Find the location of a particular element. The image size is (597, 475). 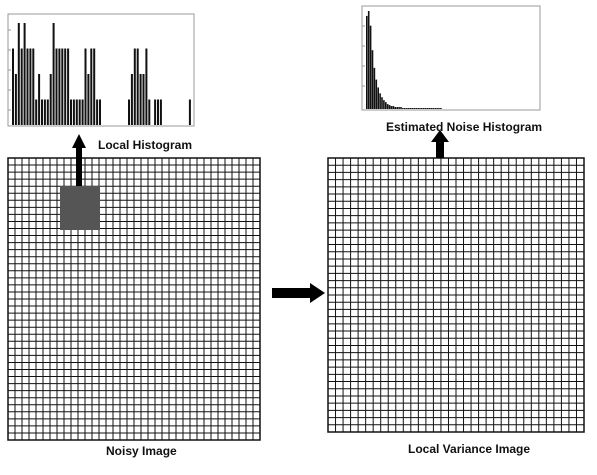

local-histogram-chart is located at coordinates (101, 70).